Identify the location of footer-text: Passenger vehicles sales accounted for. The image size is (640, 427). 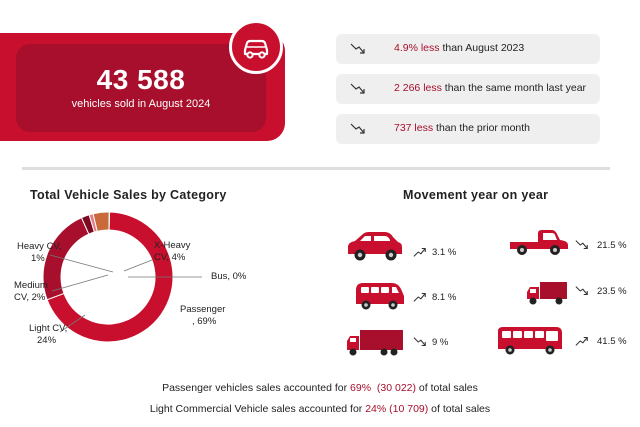
(256, 388).